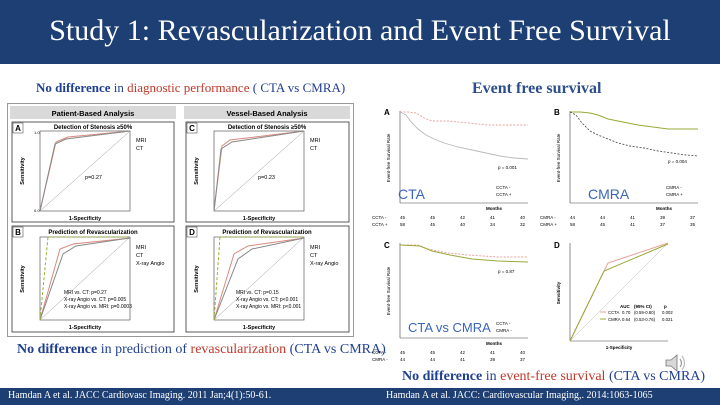 The height and width of the screenshot is (405, 720). What do you see at coordinates (268, 307) in the screenshot?
I see `panel-d-stat-3: X-ray Angio vs. MRI: p<0.001` at bounding box center [268, 307].